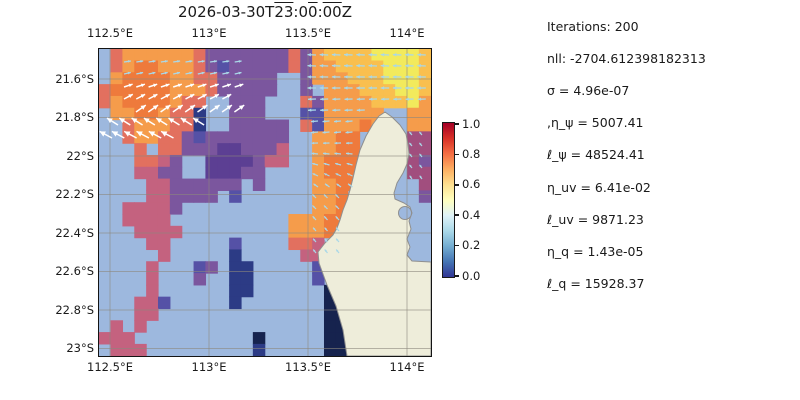 The width and height of the screenshot is (800, 400). What do you see at coordinates (226, 12) in the screenshot?
I see `title-part: 2026-03-30T` at bounding box center [226, 12].